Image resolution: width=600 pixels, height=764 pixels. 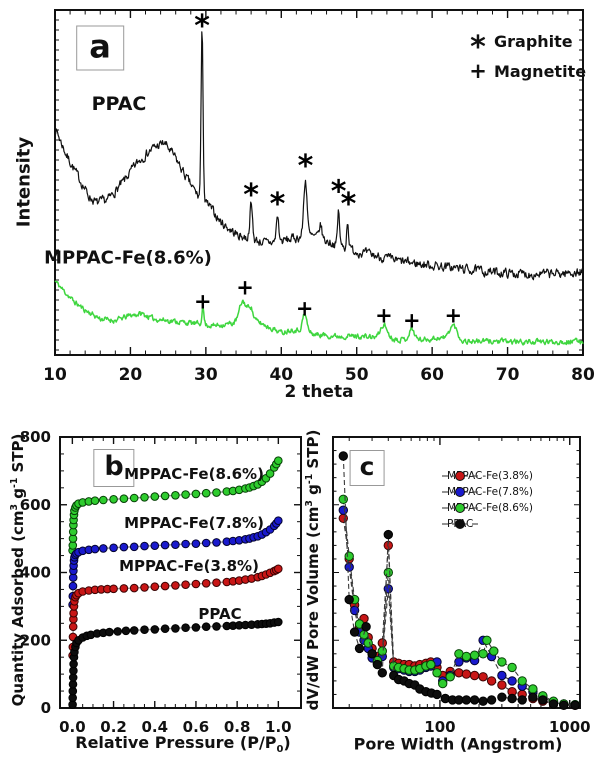 I want to click on magnetite-label: Magnetite, so click(x=540, y=71).